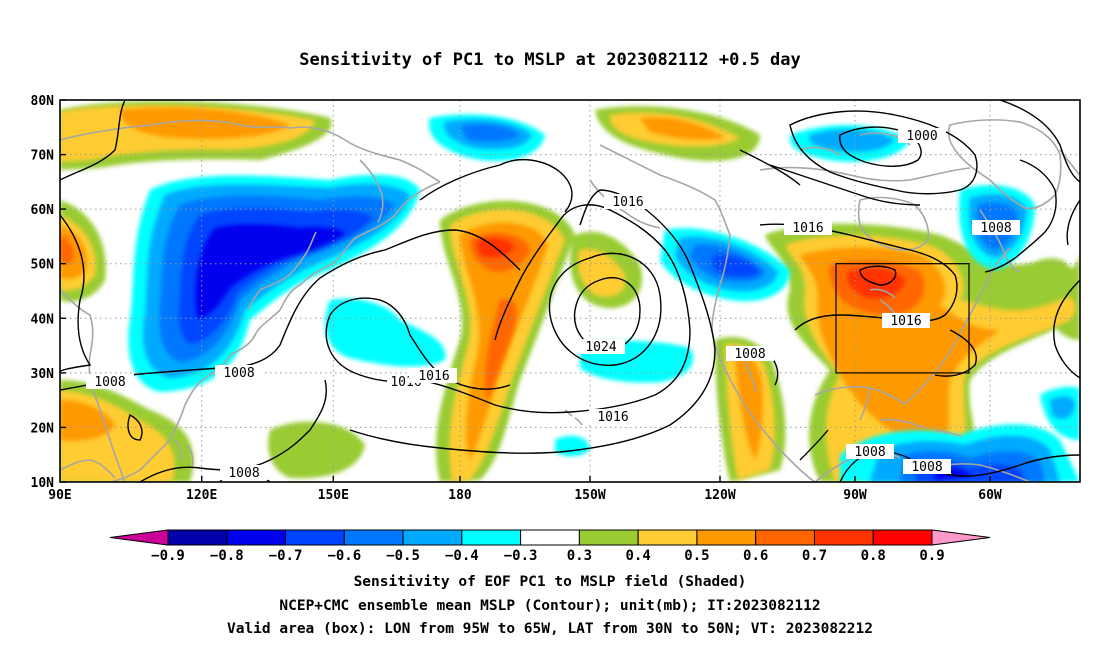 Image resolution: width=1100 pixels, height=650 pixels. Describe the element at coordinates (873, 556) in the screenshot. I see `colorbar-label: 0.8` at that location.